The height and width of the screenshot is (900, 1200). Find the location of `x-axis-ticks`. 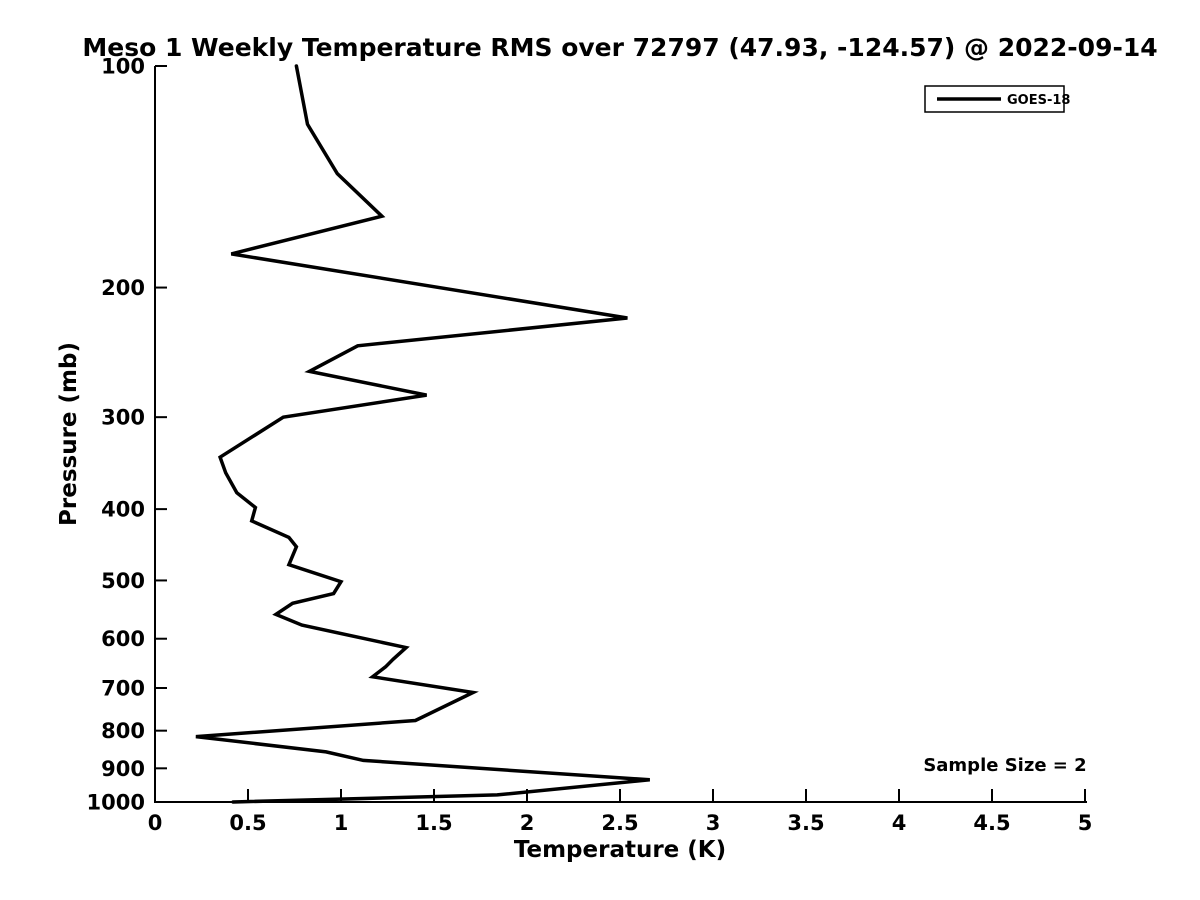

x-axis-ticks is located at coordinates (620, 795).